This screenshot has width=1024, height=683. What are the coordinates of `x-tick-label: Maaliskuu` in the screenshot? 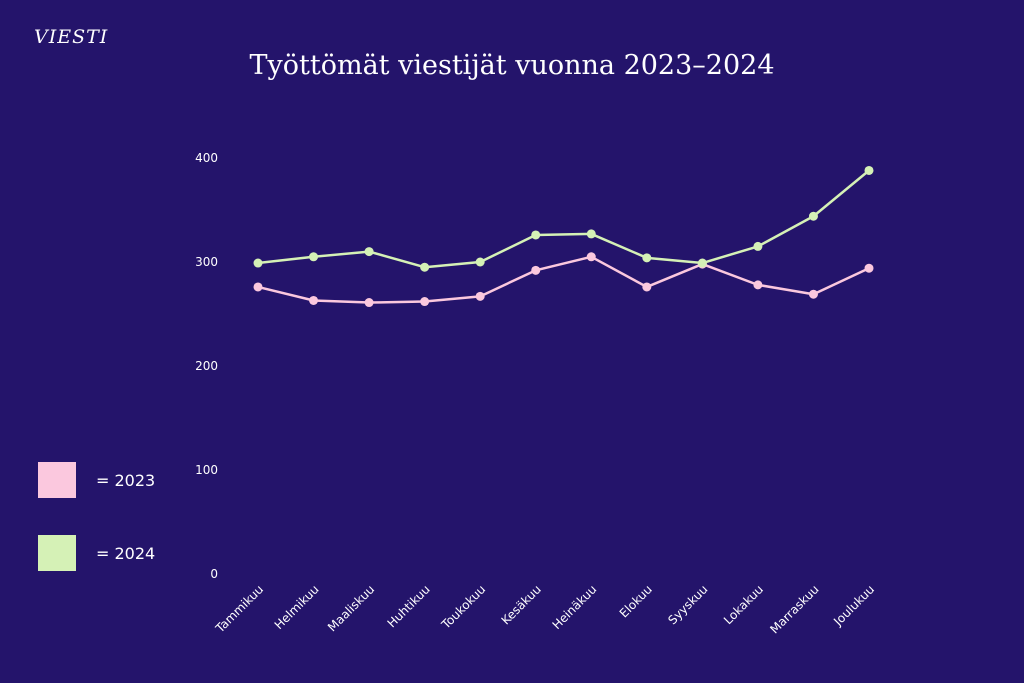 It's located at (351, 608).